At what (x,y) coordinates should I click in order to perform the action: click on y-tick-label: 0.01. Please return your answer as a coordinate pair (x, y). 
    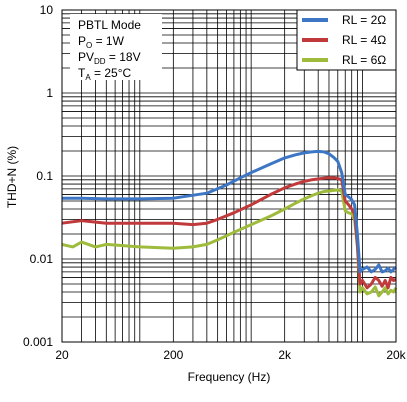
    Looking at the image, I should click on (42, 259).